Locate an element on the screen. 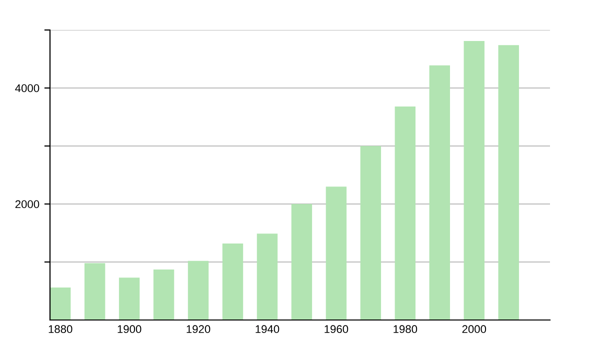  y-tick-label: 4000 is located at coordinates (27, 88).